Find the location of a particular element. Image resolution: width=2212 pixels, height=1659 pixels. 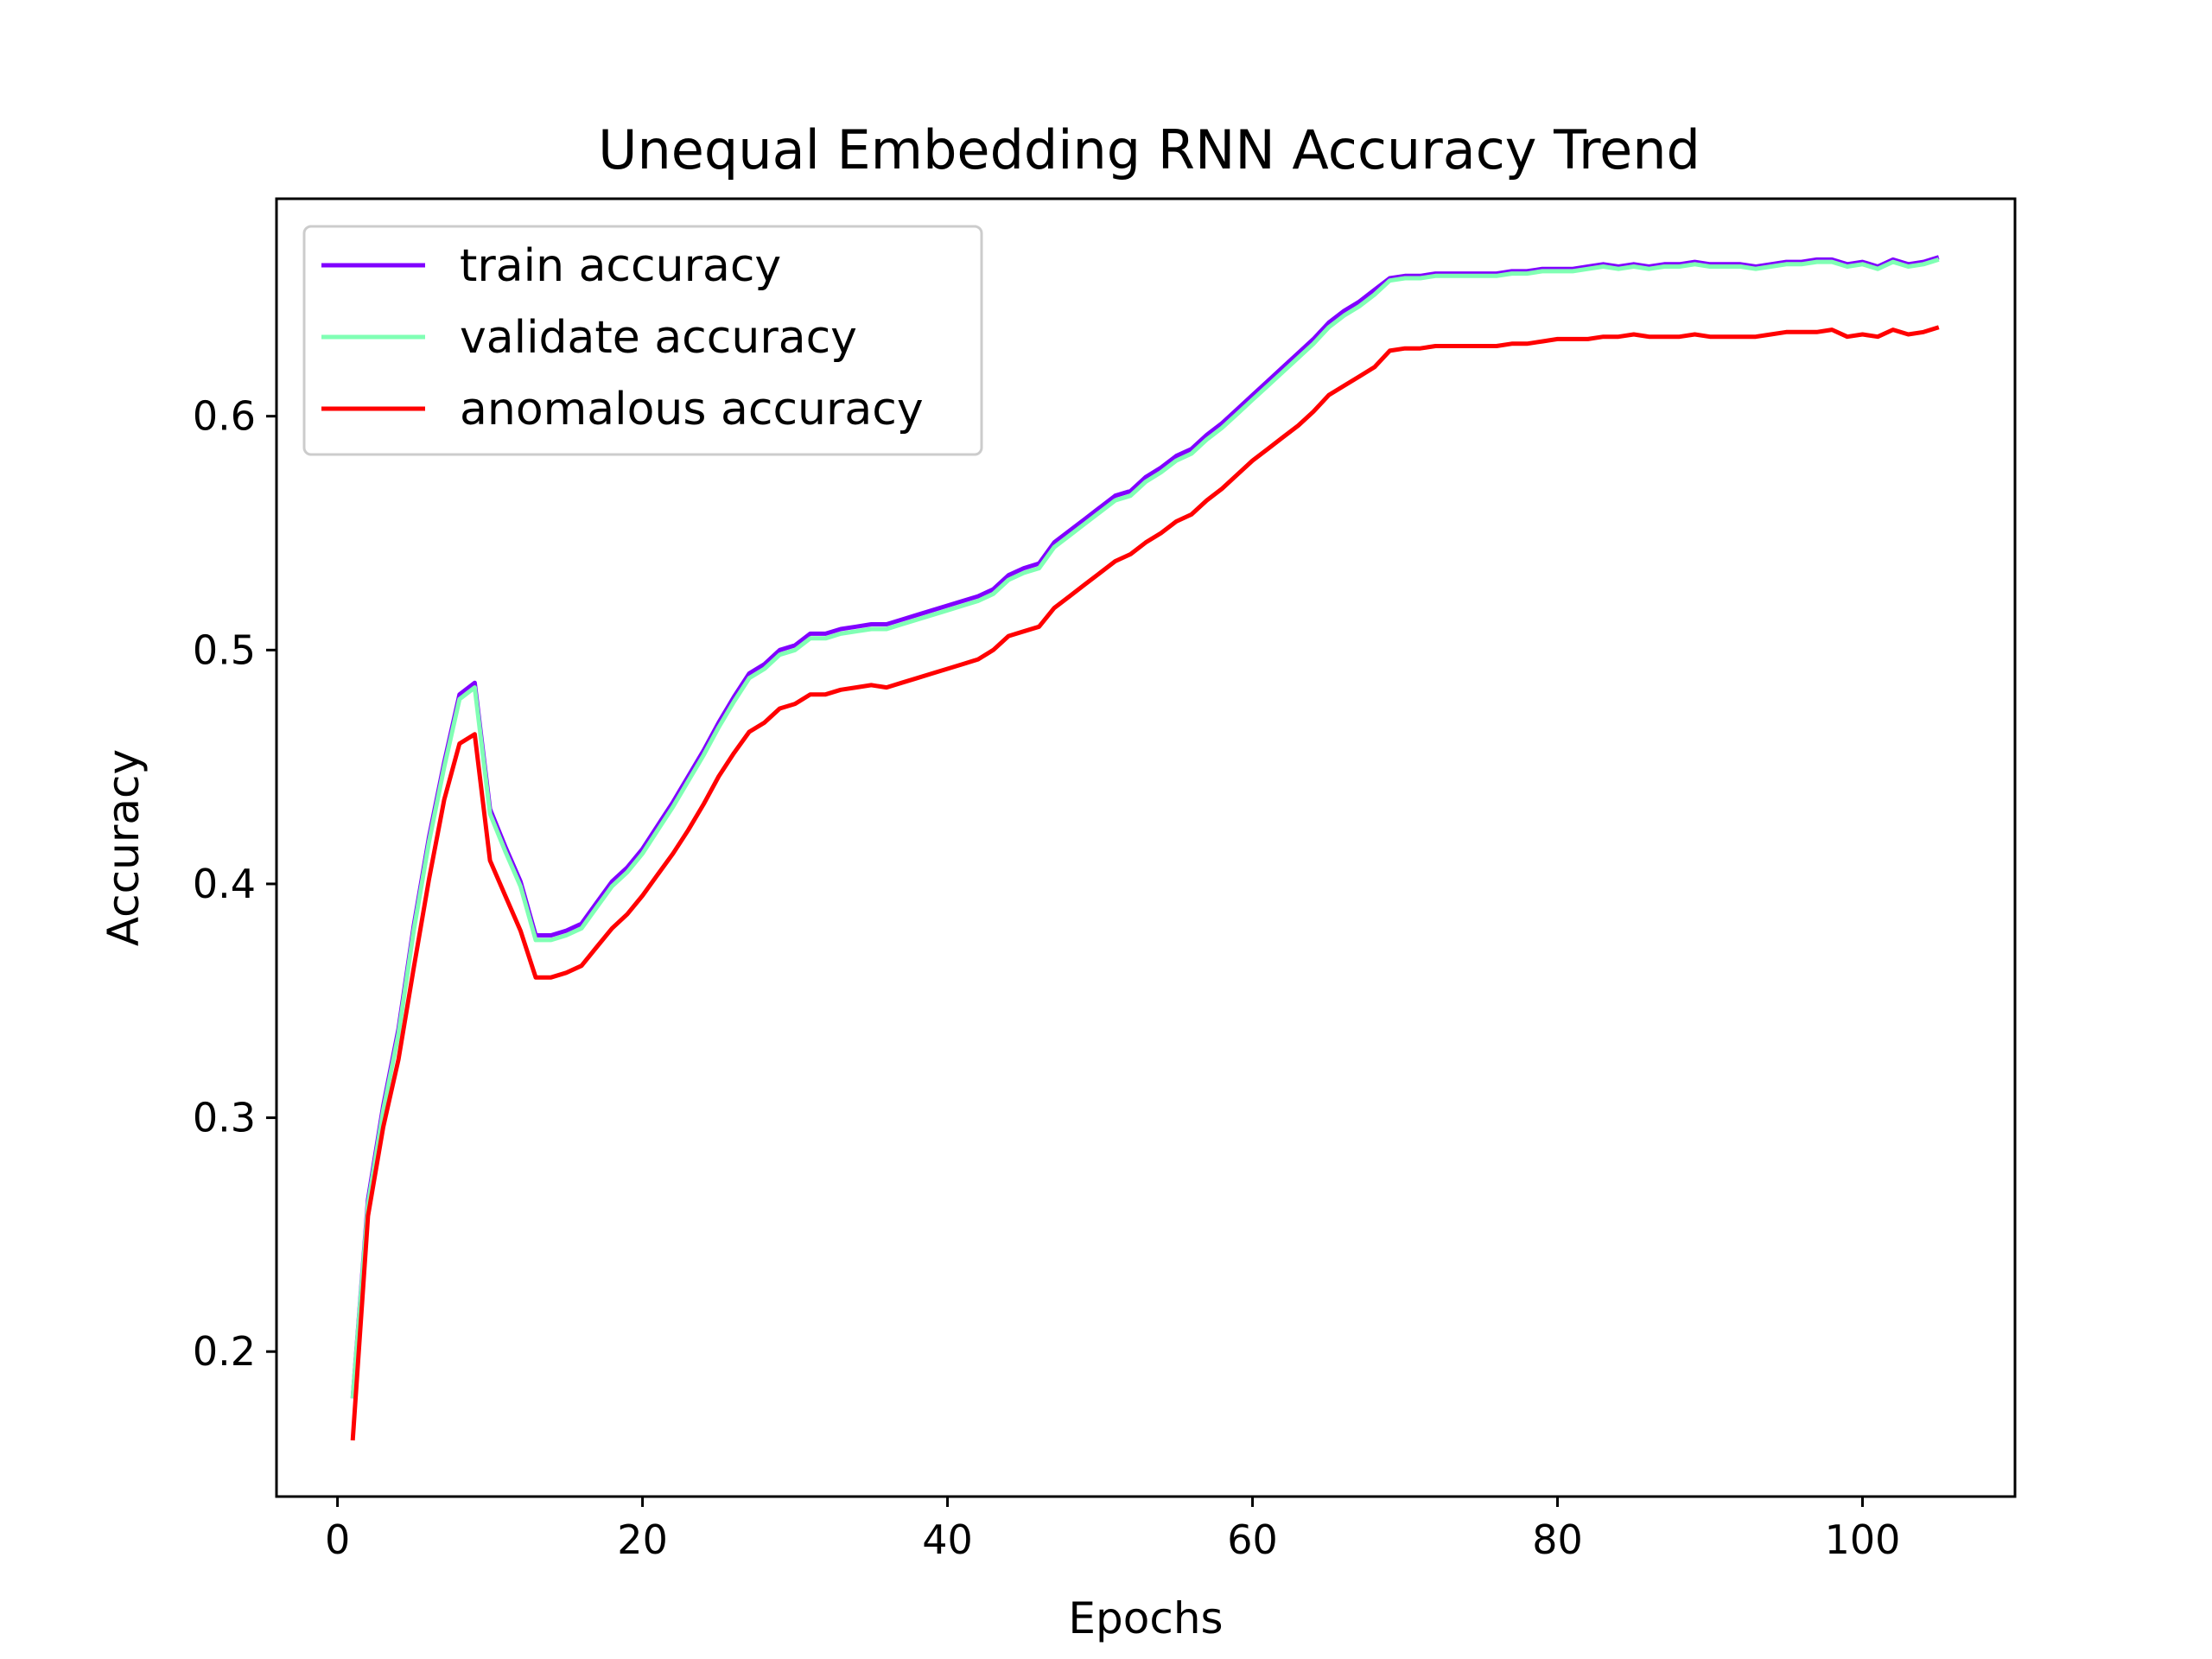

y-axis-title: Accuracy is located at coordinates (124, 847).